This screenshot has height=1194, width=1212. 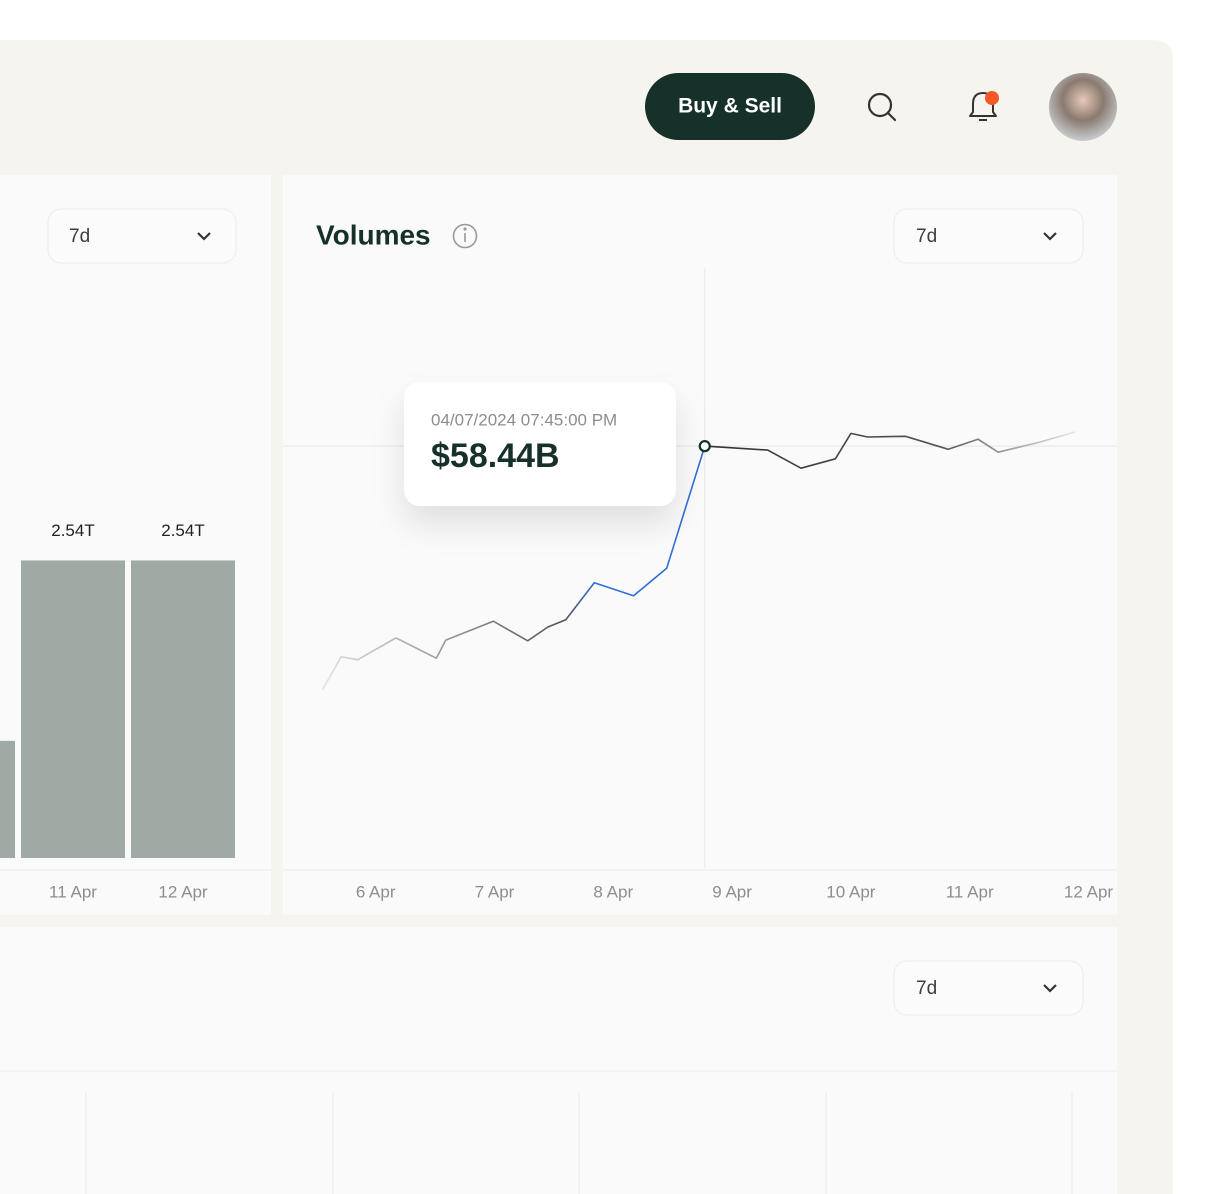 I want to click on highlight-point, so click(x=704, y=446).